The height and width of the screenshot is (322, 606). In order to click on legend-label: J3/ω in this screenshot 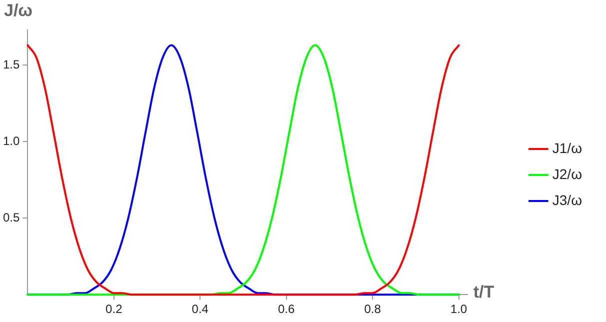, I will do `click(567, 200)`.